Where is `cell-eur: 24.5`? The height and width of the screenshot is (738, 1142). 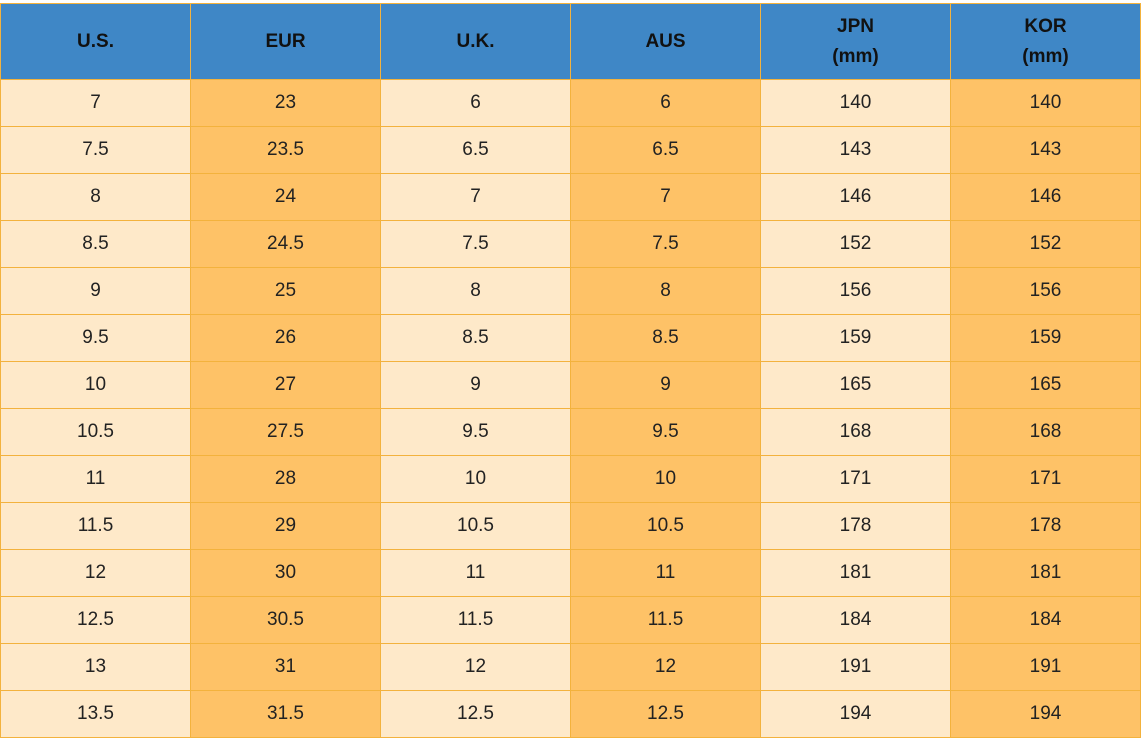
cell-eur: 24.5 is located at coordinates (285, 244).